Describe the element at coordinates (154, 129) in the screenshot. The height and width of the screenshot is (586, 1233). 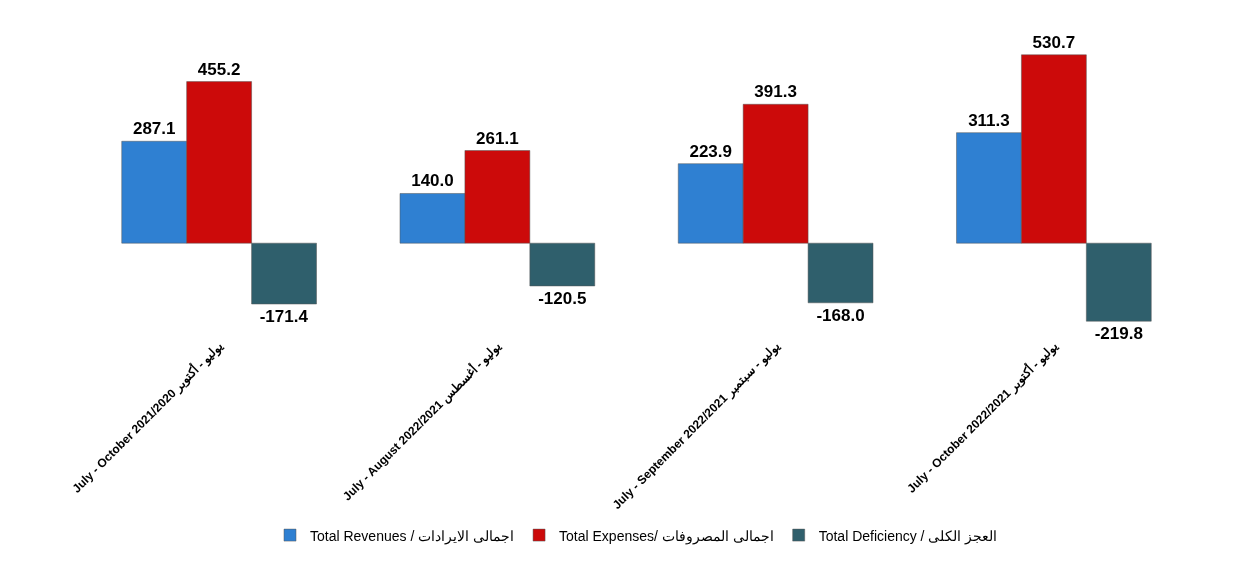
I see `data-label: 287.1` at that location.